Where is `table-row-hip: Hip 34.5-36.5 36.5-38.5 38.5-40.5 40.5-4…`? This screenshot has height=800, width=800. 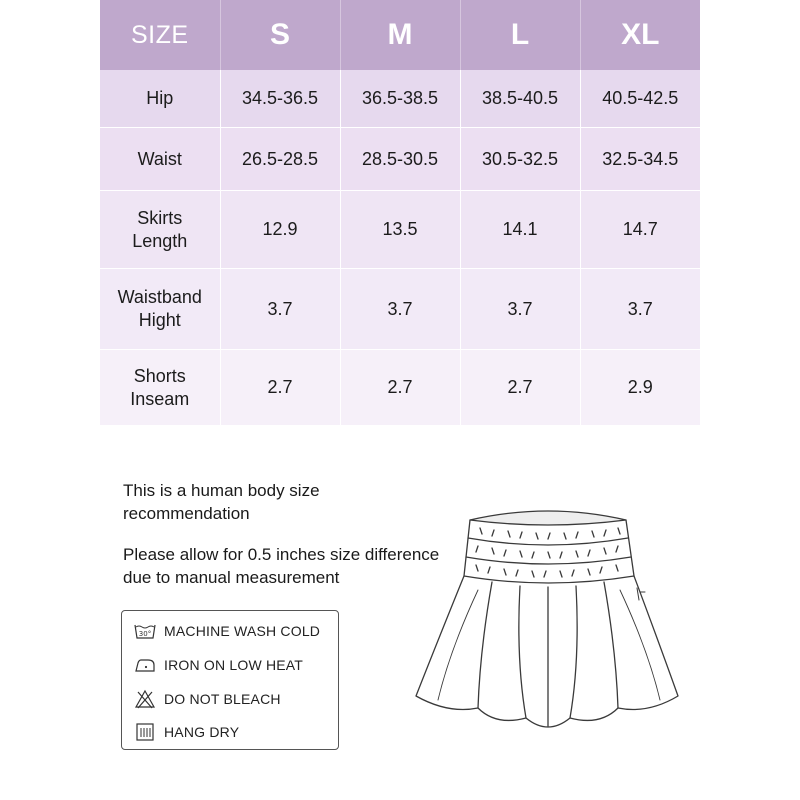
table-row-hip: Hip 34.5-36.5 36.5-38.5 38.5-40.5 40.5-4… is located at coordinates (400, 99).